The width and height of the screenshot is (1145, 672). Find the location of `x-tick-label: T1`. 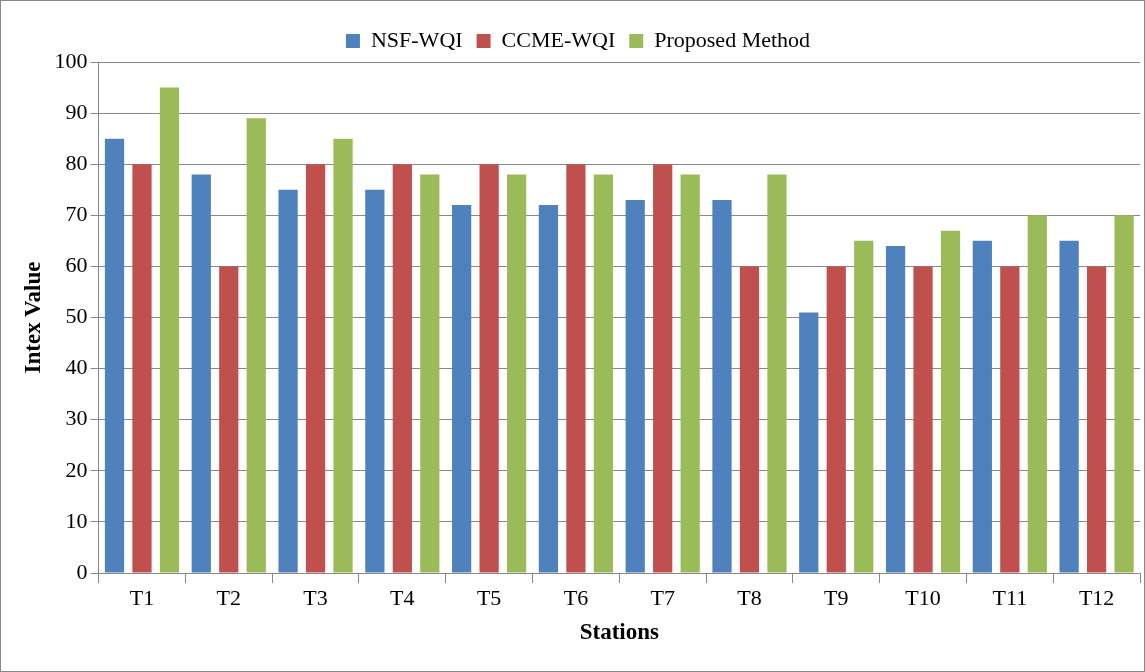

x-tick-label: T1 is located at coordinates (142, 597).